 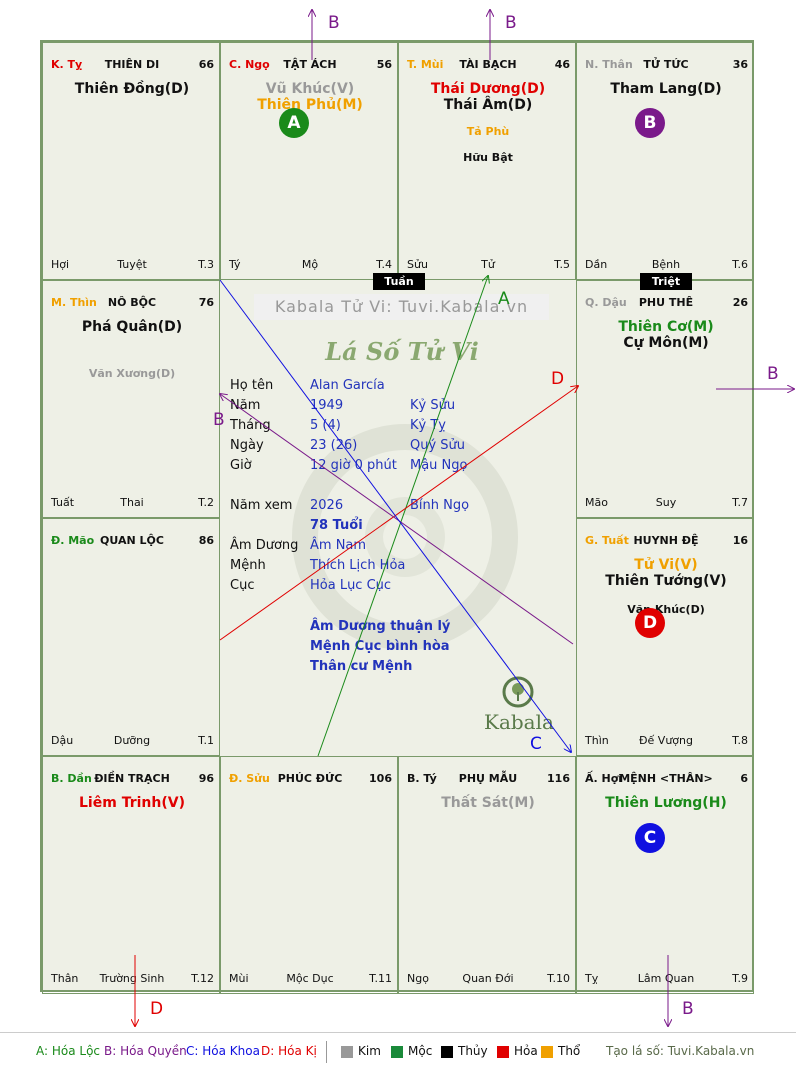 I want to click on palace-branch-label: K. Tỵ, so click(x=67, y=64).